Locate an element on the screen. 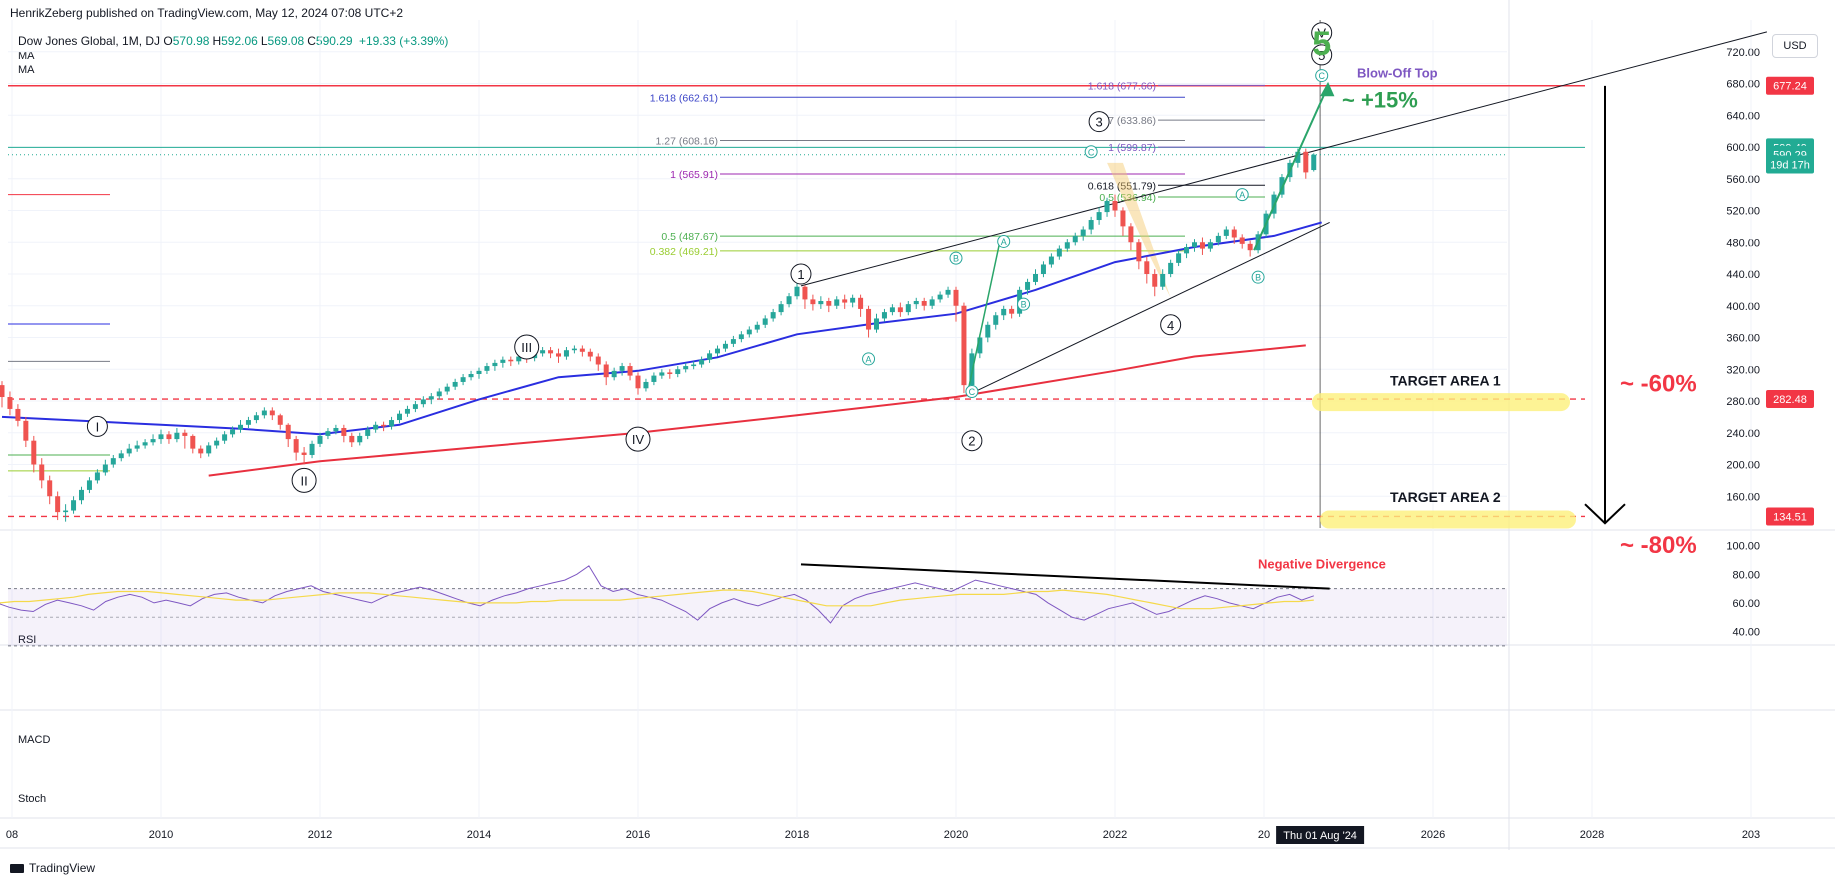 The width and height of the screenshot is (1835, 883). time-tick-label: 2028 is located at coordinates (1592, 835).